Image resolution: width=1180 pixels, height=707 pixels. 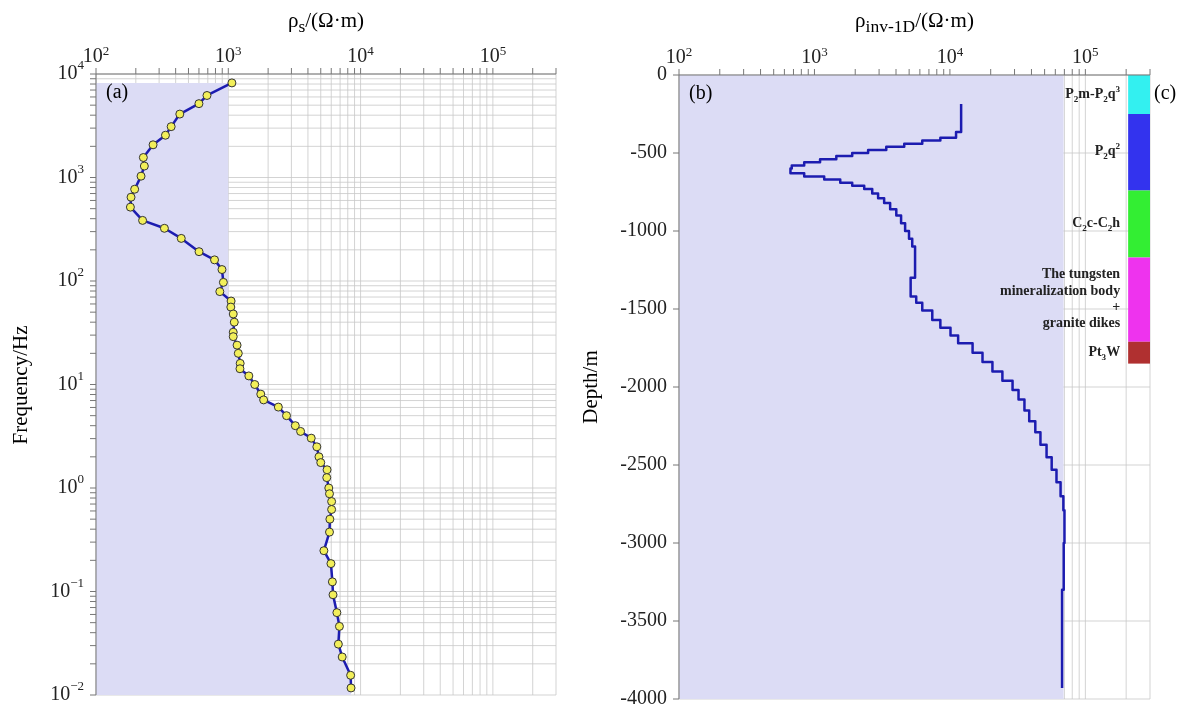 I want to click on y-tick-label: -4000, so click(x=643, y=696).